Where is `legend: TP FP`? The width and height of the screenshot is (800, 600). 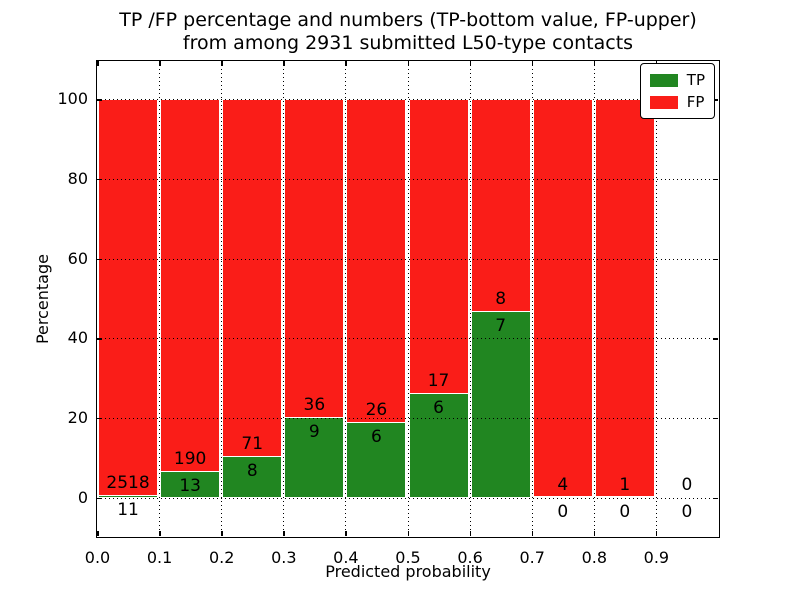
legend: TP FP is located at coordinates (677, 91).